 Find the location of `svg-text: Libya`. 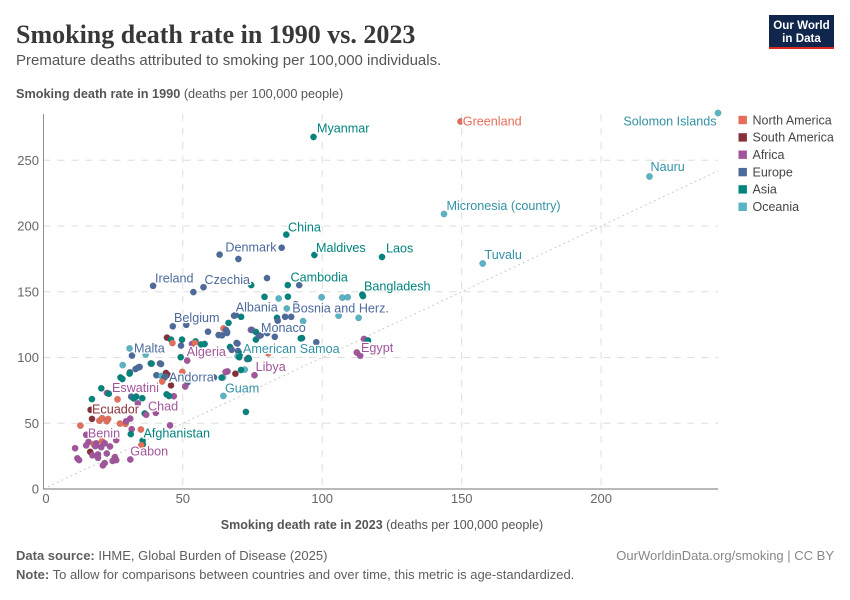

svg-text: Libya is located at coordinates (271, 367).